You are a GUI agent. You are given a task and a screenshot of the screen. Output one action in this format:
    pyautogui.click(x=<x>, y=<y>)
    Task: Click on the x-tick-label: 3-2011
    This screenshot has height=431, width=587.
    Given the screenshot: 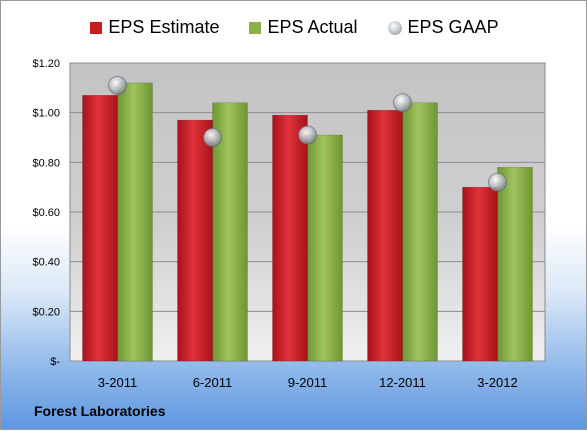 What is the action you would take?
    pyautogui.click(x=118, y=382)
    